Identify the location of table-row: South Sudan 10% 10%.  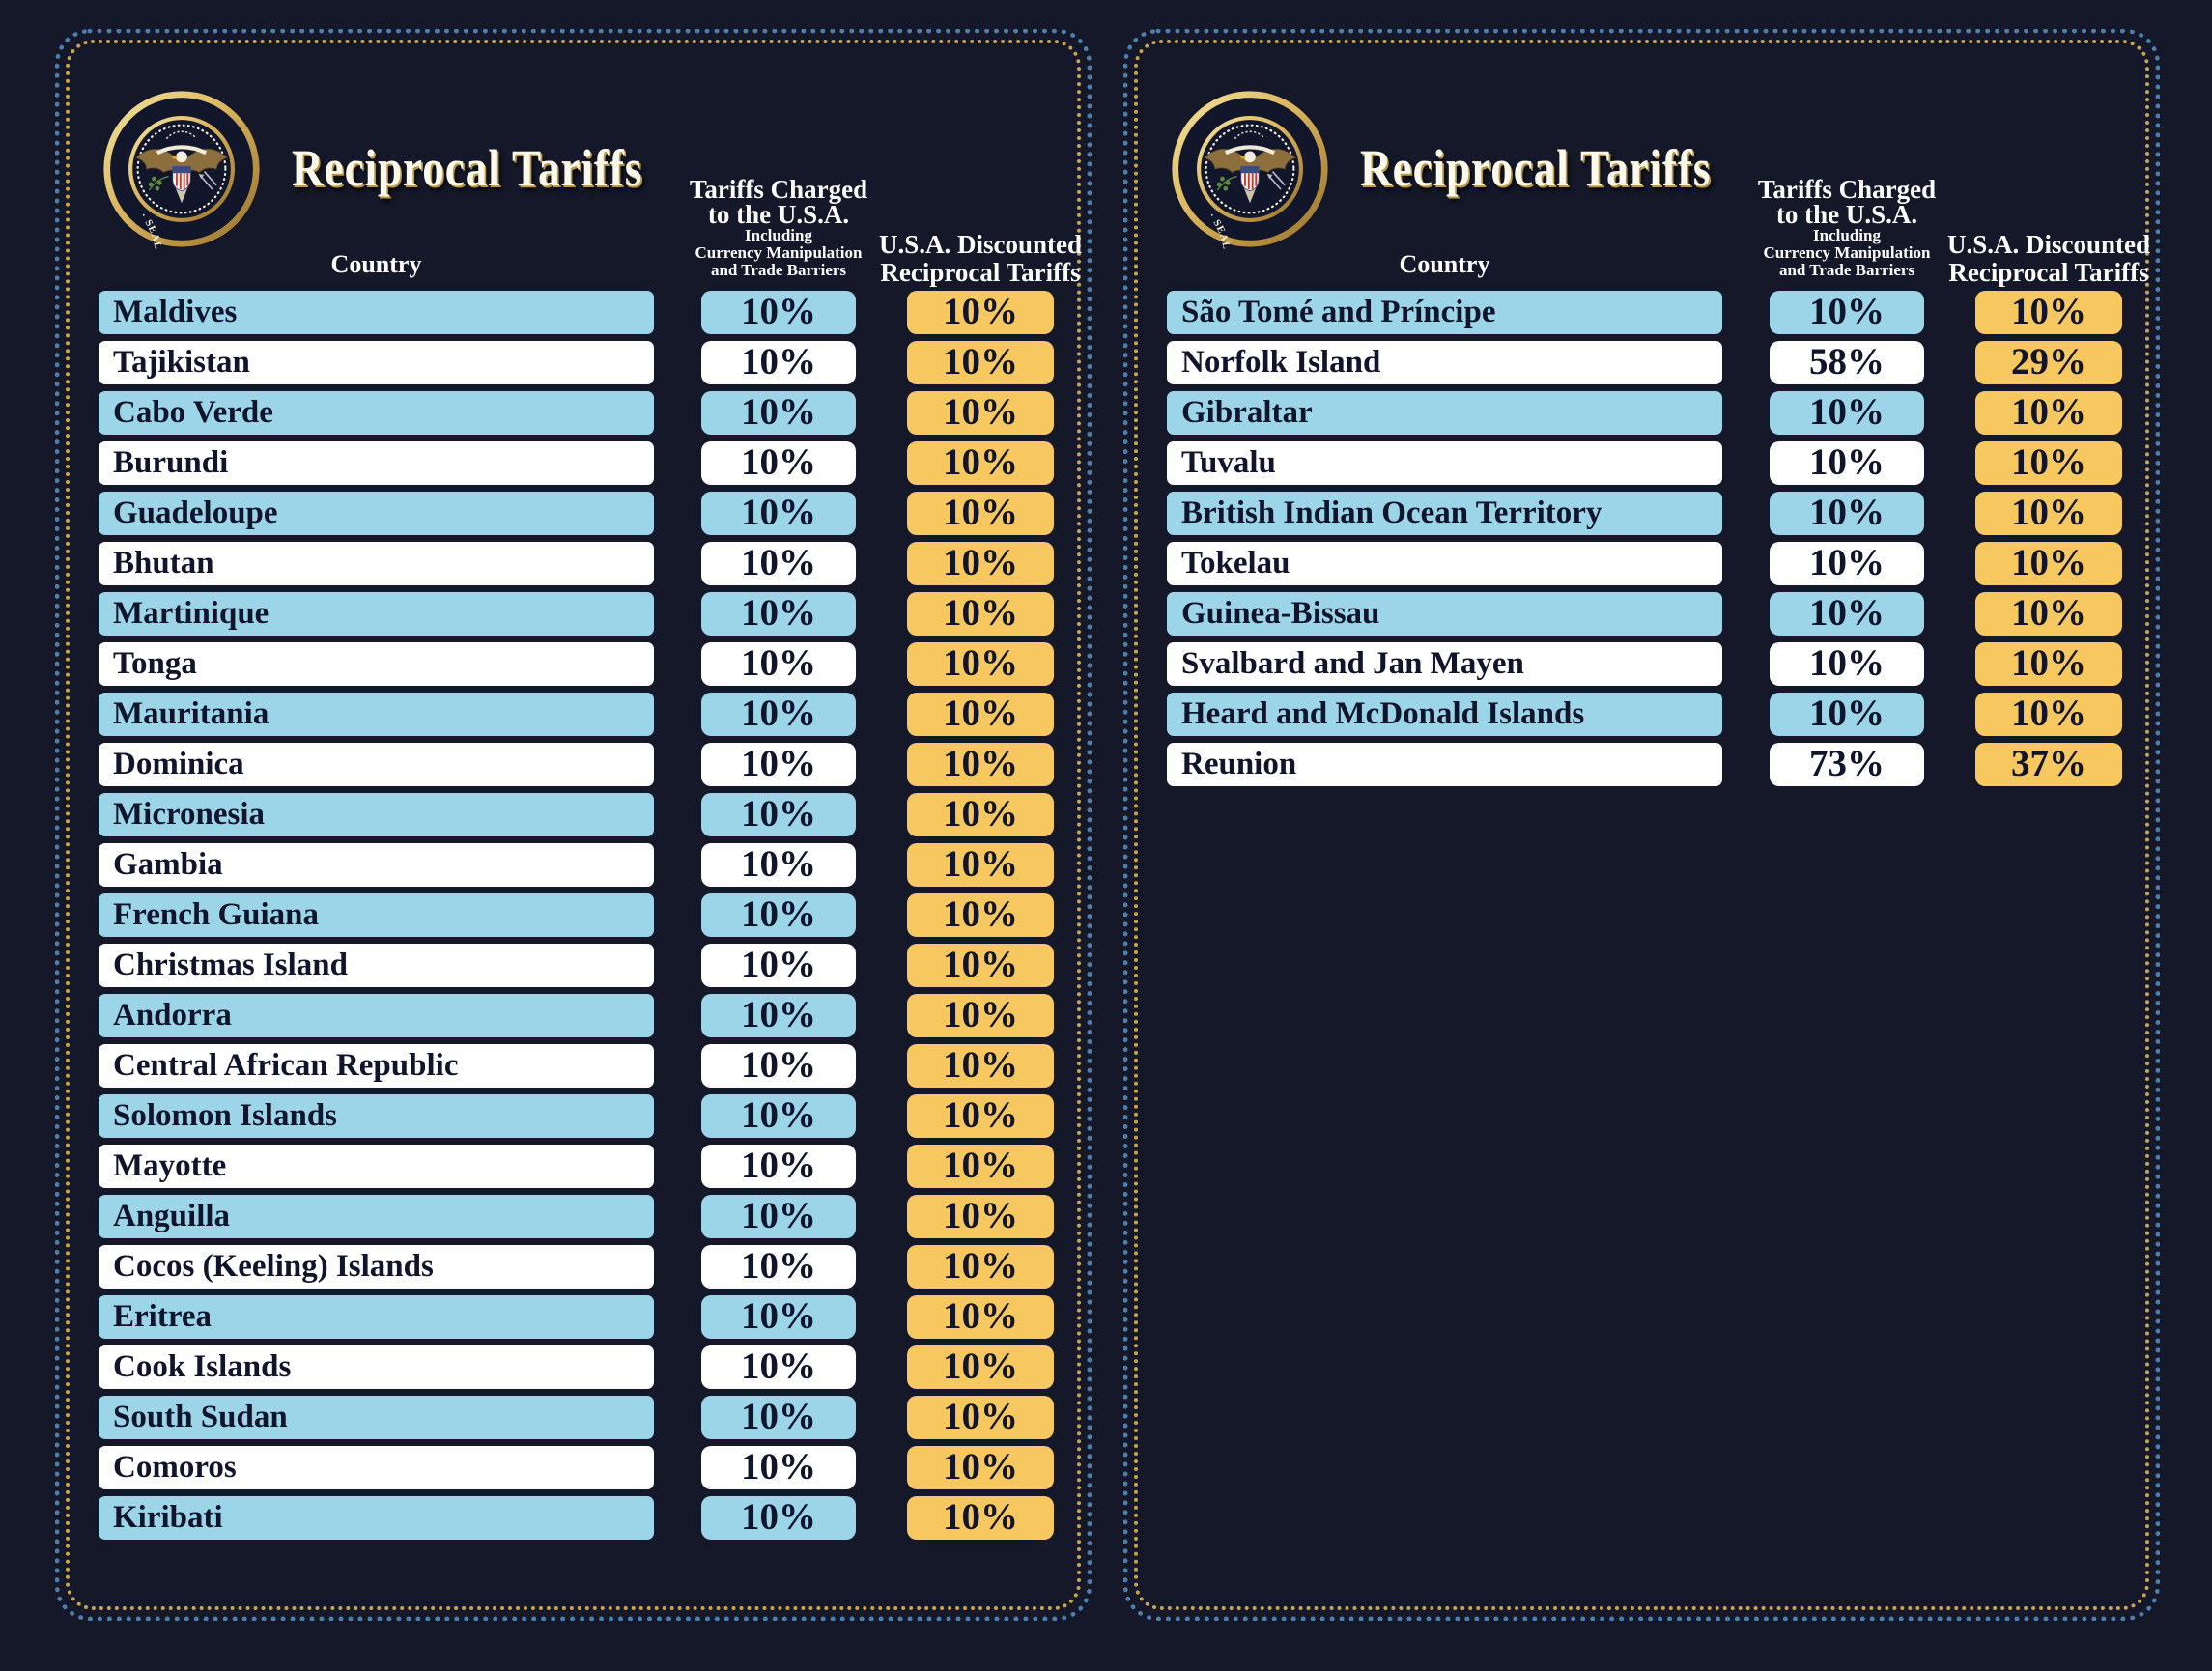
(576, 1418).